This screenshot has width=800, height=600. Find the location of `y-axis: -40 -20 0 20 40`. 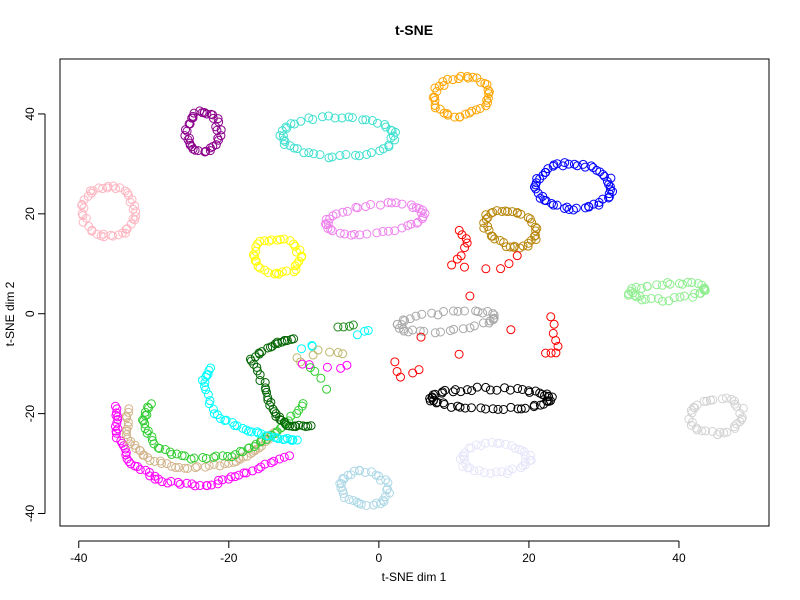

y-axis: -40 -20 0 20 40 is located at coordinates (34, 314).